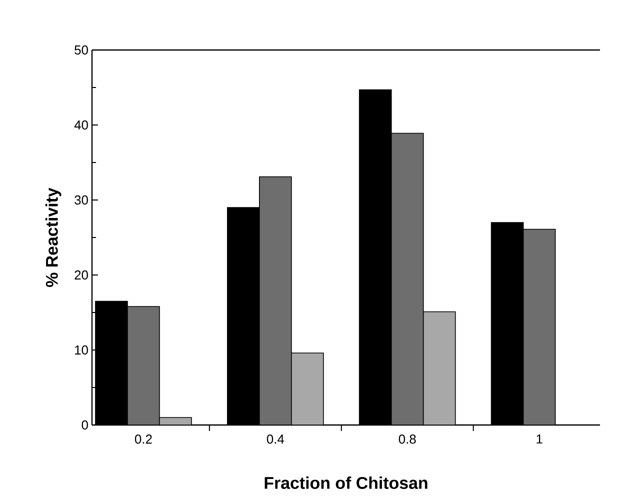 This screenshot has width=618, height=504. What do you see at coordinates (53, 237) in the screenshot?
I see `y-axis-title: % Reactivity` at bounding box center [53, 237].